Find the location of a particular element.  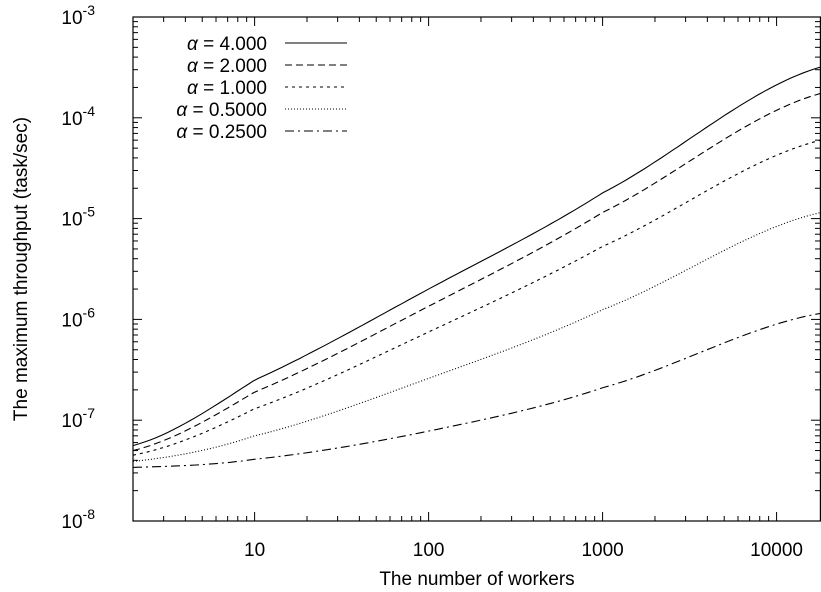

x-tick-label: 10000 is located at coordinates (776, 550).